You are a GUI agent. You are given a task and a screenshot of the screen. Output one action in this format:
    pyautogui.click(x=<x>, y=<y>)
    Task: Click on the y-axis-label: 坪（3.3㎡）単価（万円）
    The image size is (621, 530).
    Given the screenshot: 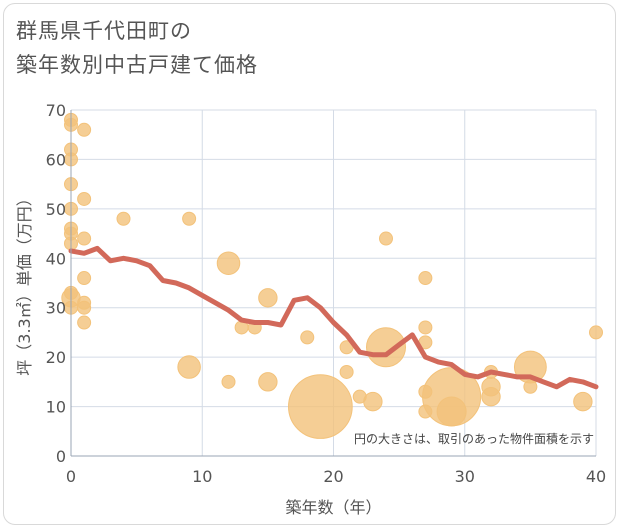 What is the action you would take?
    pyautogui.click(x=24, y=282)
    